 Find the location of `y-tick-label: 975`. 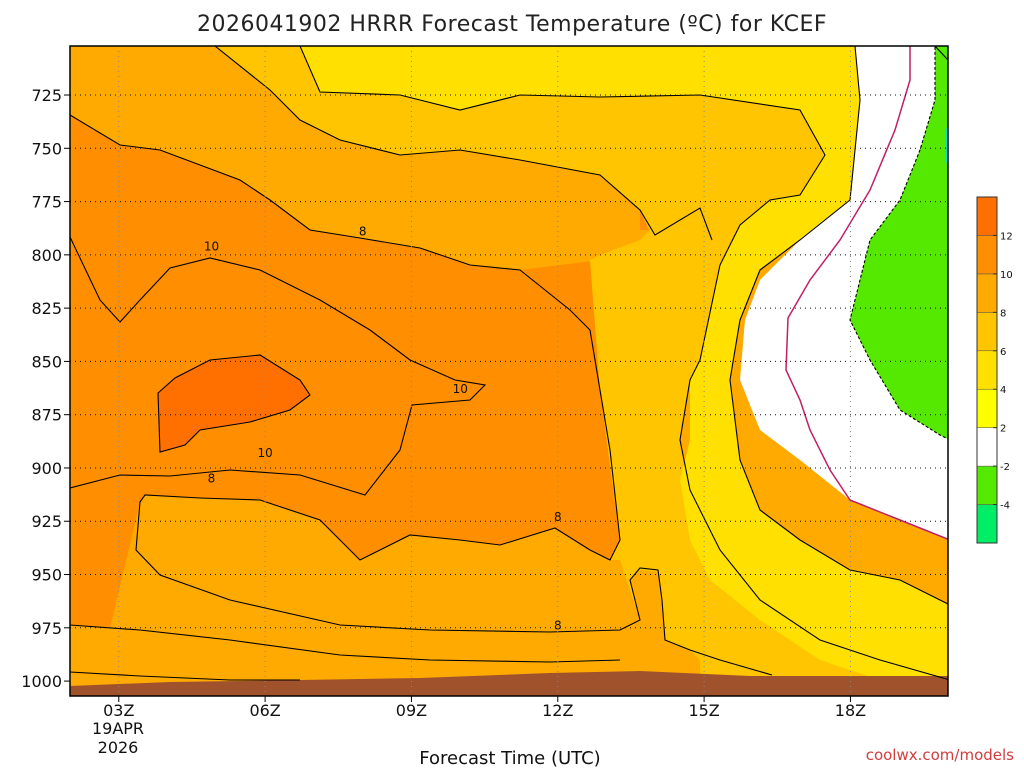

y-tick-label: 975 is located at coordinates (46, 628).